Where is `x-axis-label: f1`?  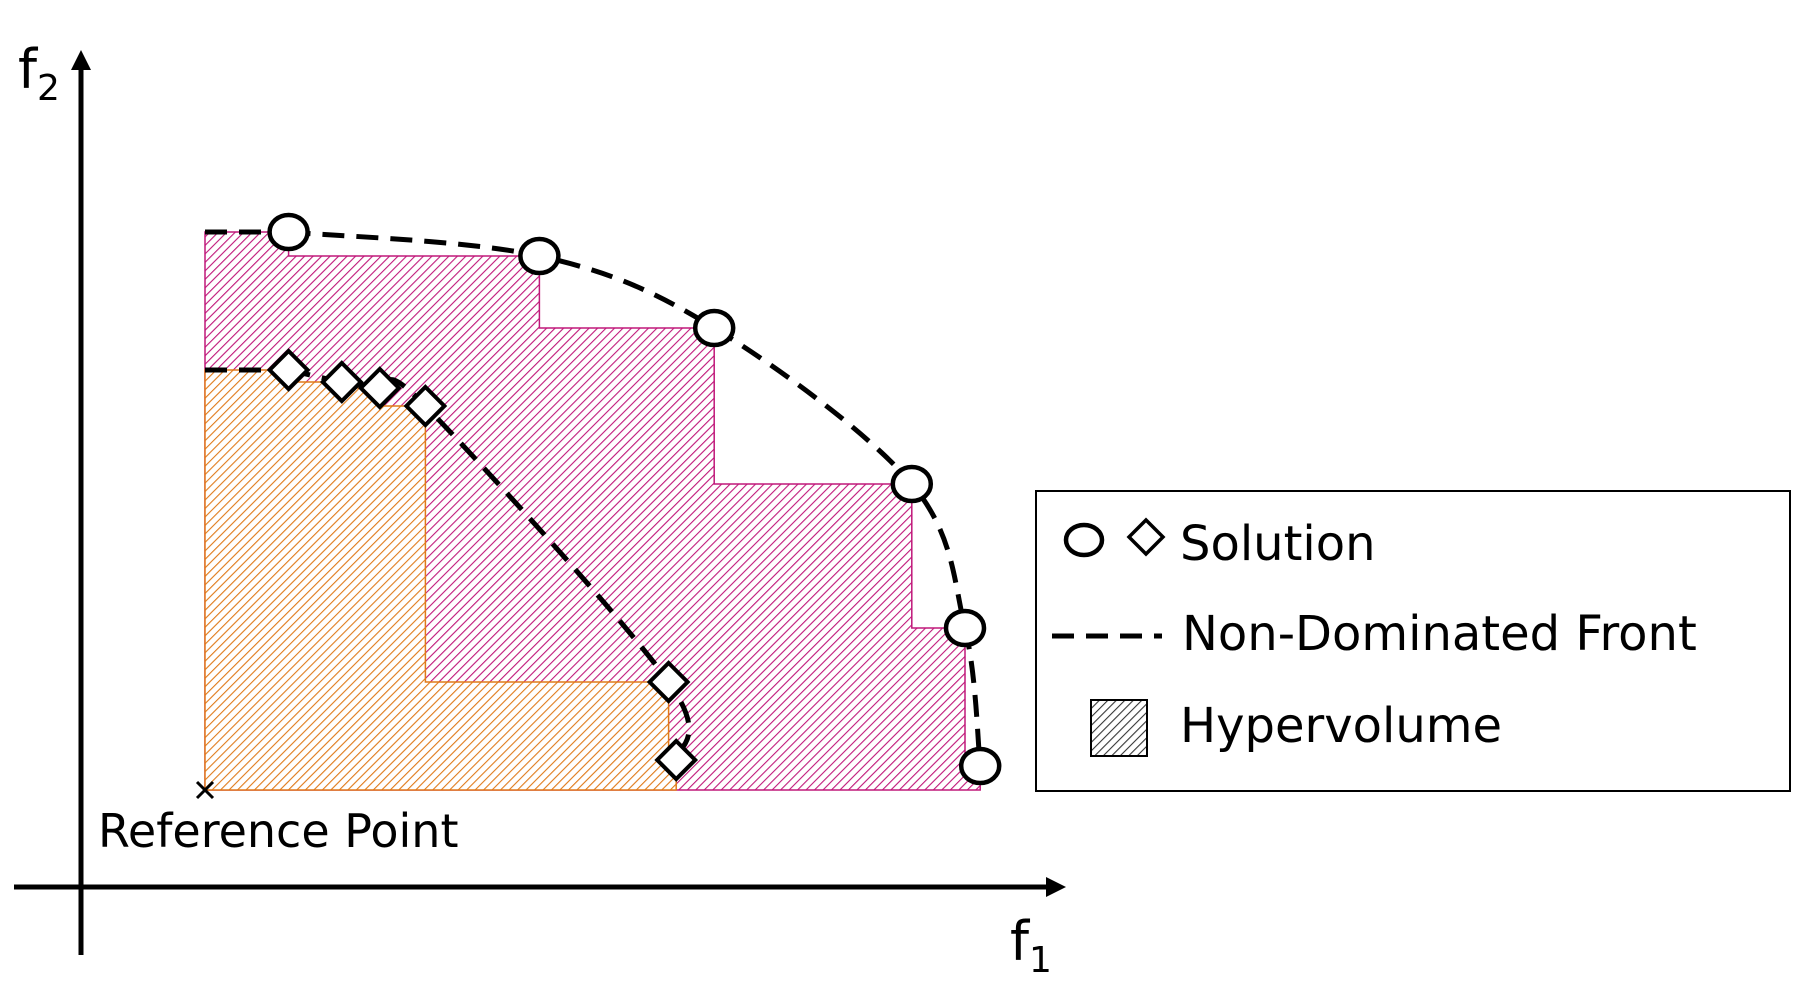 x-axis-label: f1 is located at coordinates (1031, 945).